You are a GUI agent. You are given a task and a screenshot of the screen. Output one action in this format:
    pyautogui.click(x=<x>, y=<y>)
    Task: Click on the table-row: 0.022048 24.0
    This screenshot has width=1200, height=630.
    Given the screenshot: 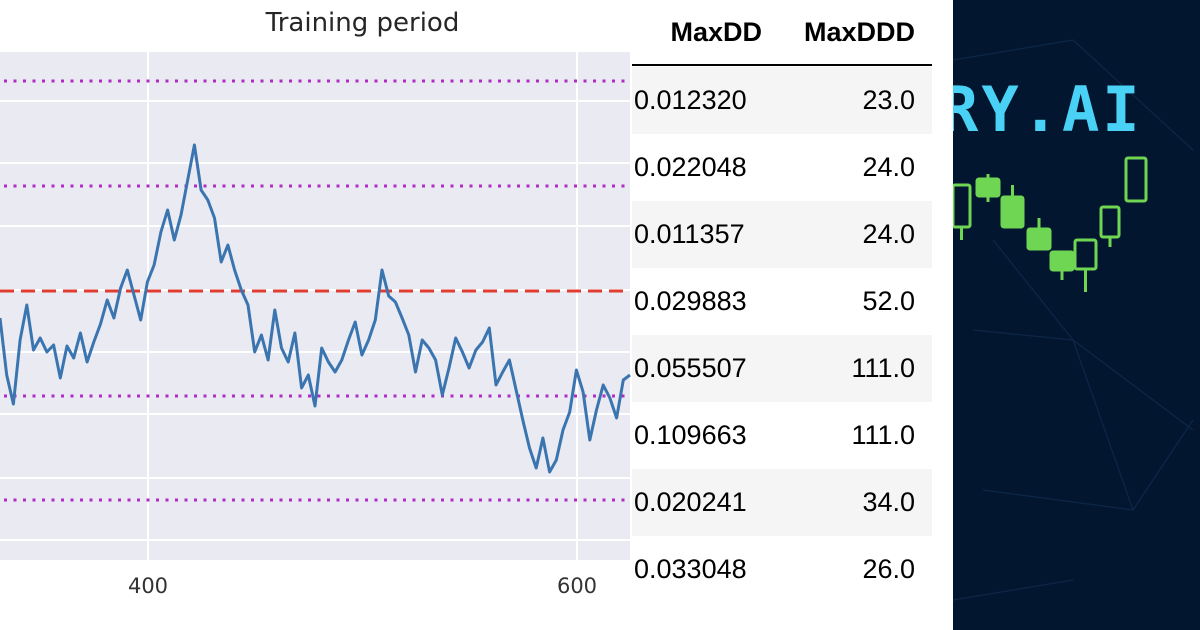 What is the action you would take?
    pyautogui.click(x=782, y=167)
    